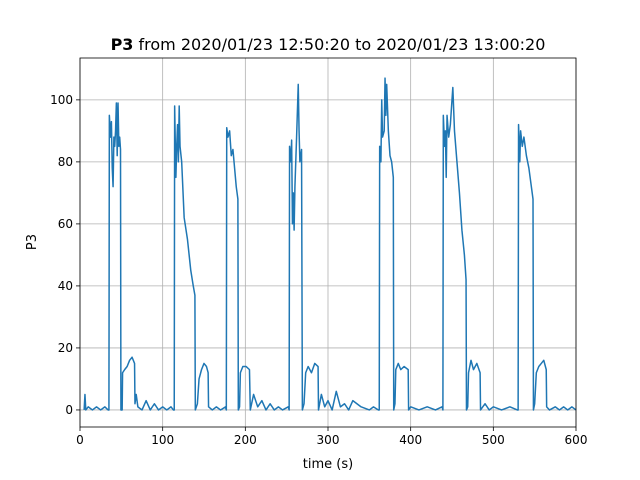  Describe the element at coordinates (65, 286) in the screenshot. I see `y-tick-label: 40` at that location.